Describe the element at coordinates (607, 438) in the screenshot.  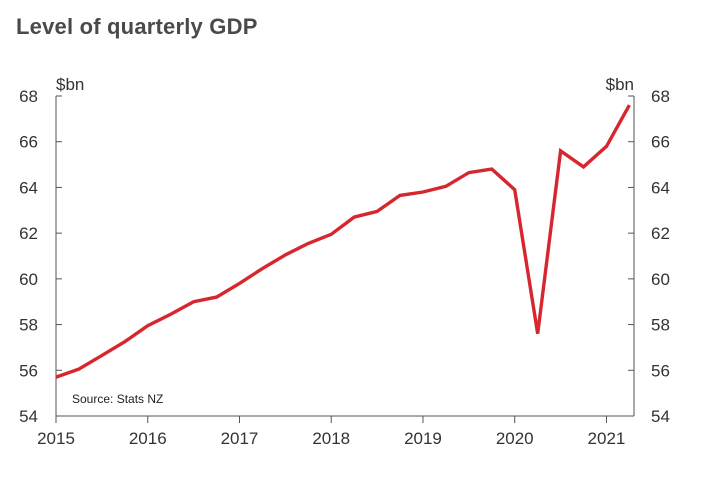
I see `x-tick-label: 2021` at that location.